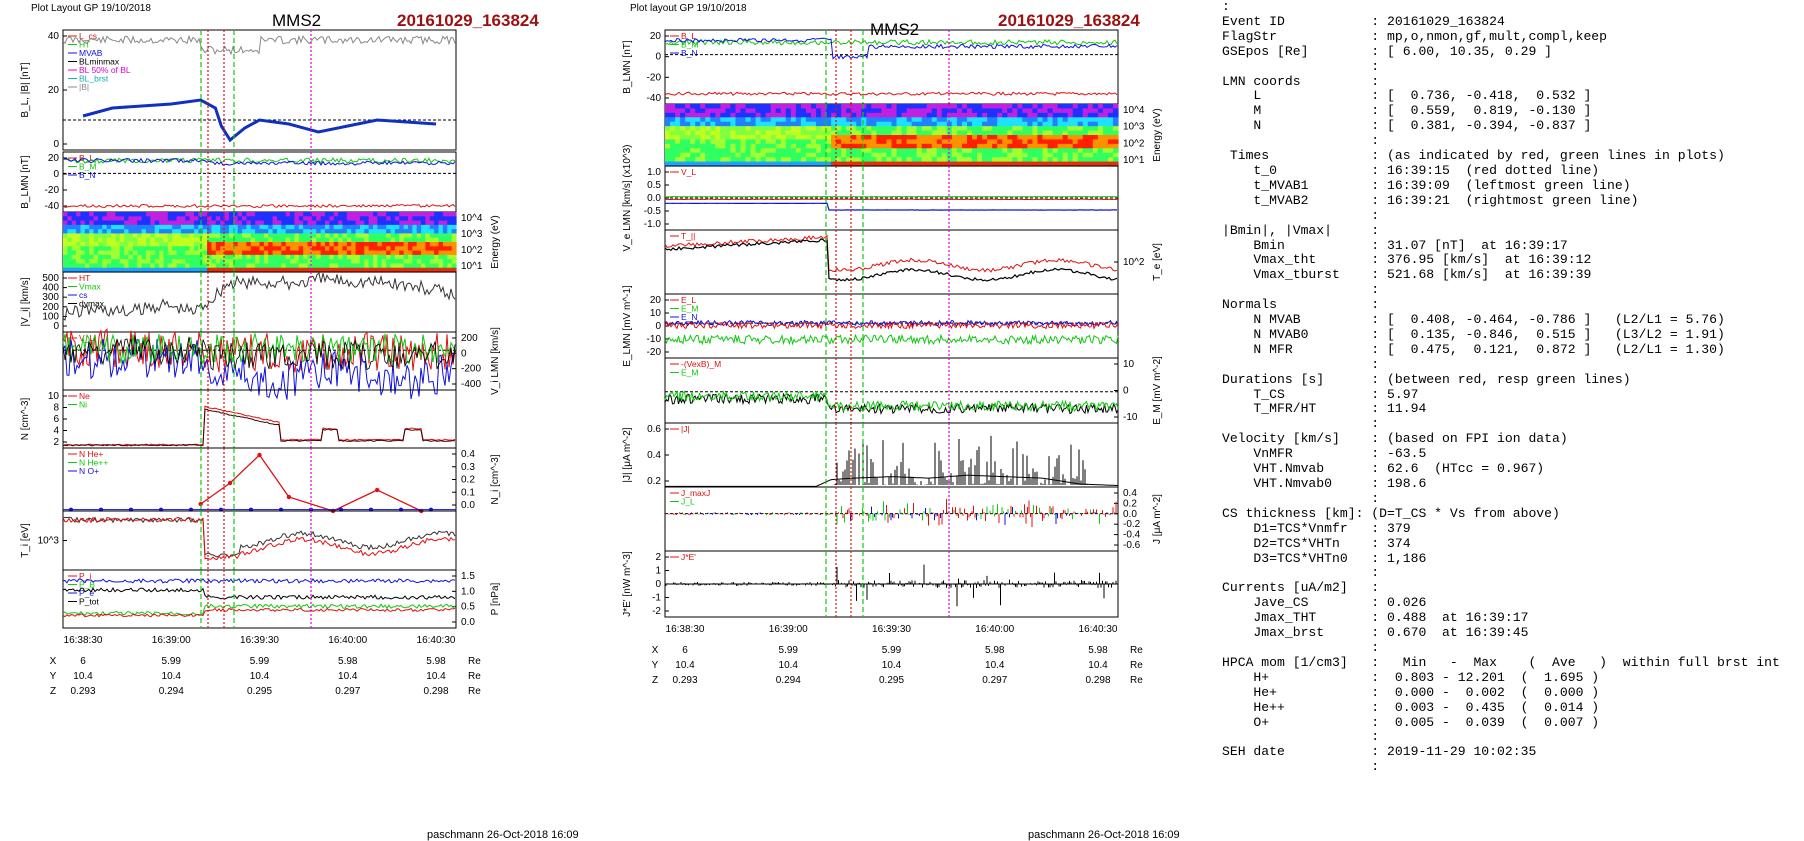  What do you see at coordinates (995, 665) in the screenshot?
I see `right-pos-value: 10.4` at bounding box center [995, 665].